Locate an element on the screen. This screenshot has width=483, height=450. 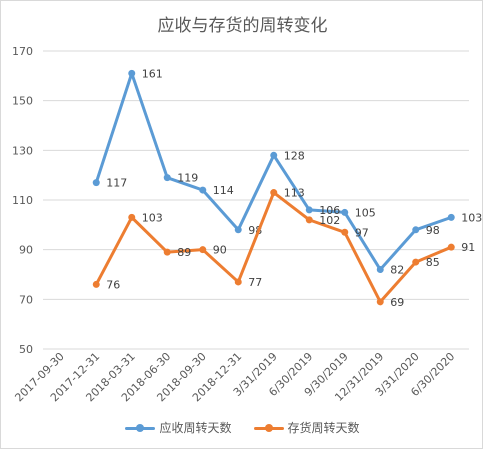
legend-swatch-receivable is located at coordinates (140, 428).